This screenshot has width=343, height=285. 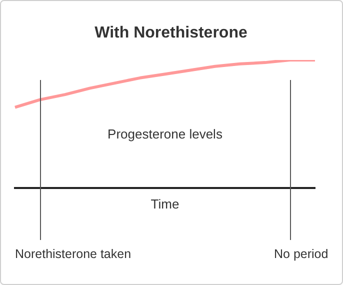 What do you see at coordinates (73, 254) in the screenshot?
I see `text: Norethisterone taken` at bounding box center [73, 254].